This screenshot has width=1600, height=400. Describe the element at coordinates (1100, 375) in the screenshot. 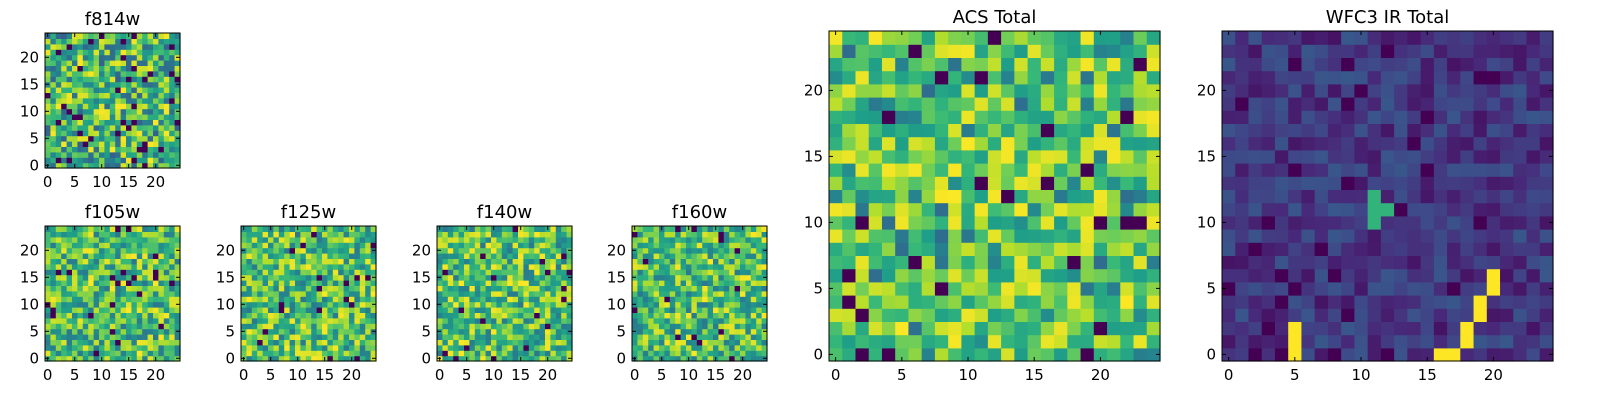

I see `x-tick-label: 20` at that location.